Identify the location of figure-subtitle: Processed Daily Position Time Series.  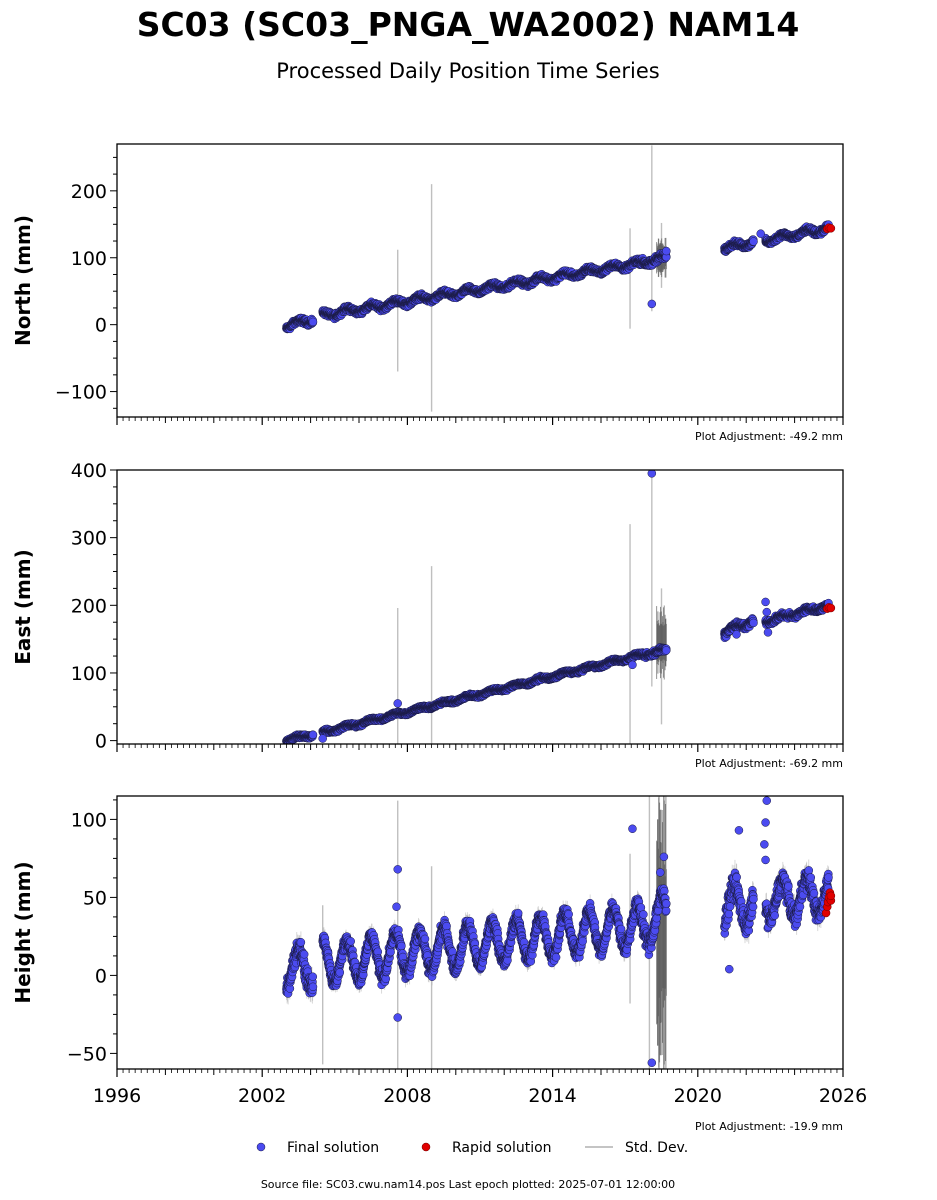
(468, 71).